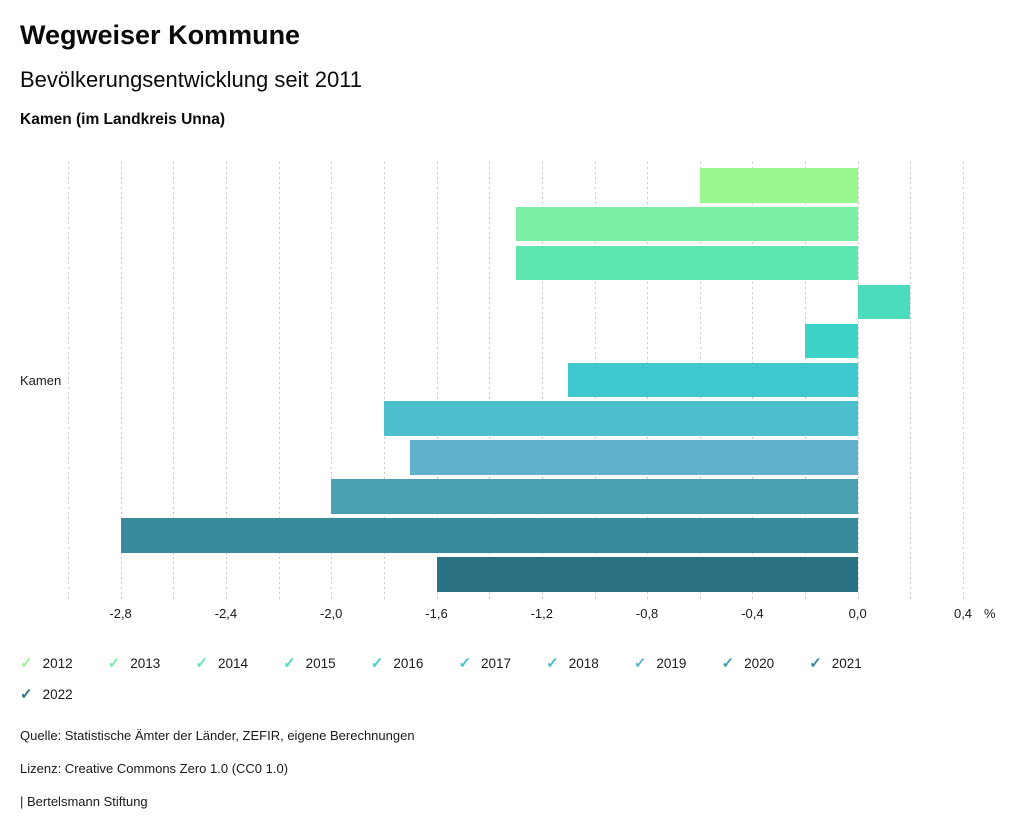 Image resolution: width=1024 pixels, height=831 pixels. I want to click on legend-item-2018: ✓ 2018, so click(590, 663).